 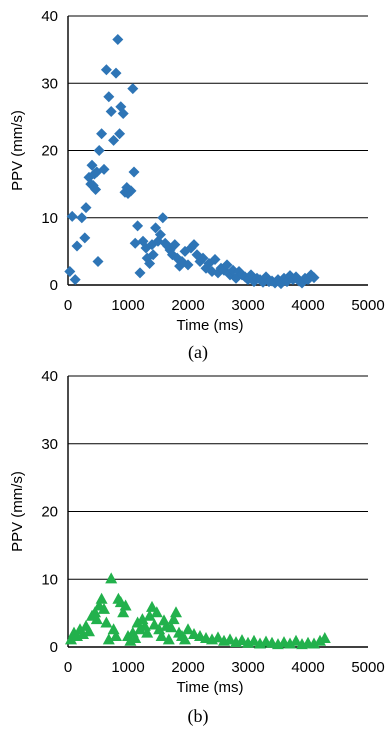 What do you see at coordinates (224, 667) in the screenshot?
I see `chart-b-x-tick-labels: 0 1000 2000 3000 4000 5000` at bounding box center [224, 667].